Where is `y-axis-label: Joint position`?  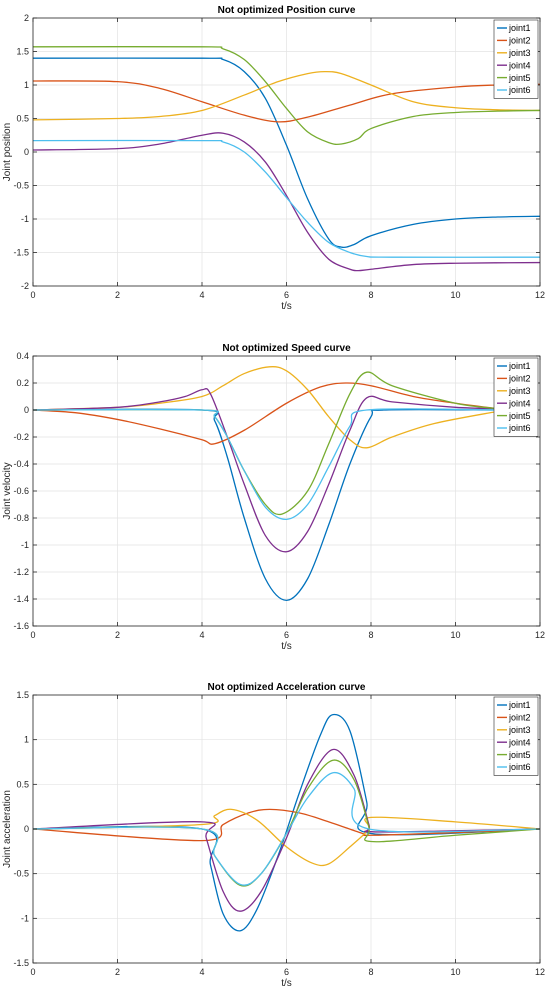
y-axis-label: Joint position is located at coordinates (7, 152).